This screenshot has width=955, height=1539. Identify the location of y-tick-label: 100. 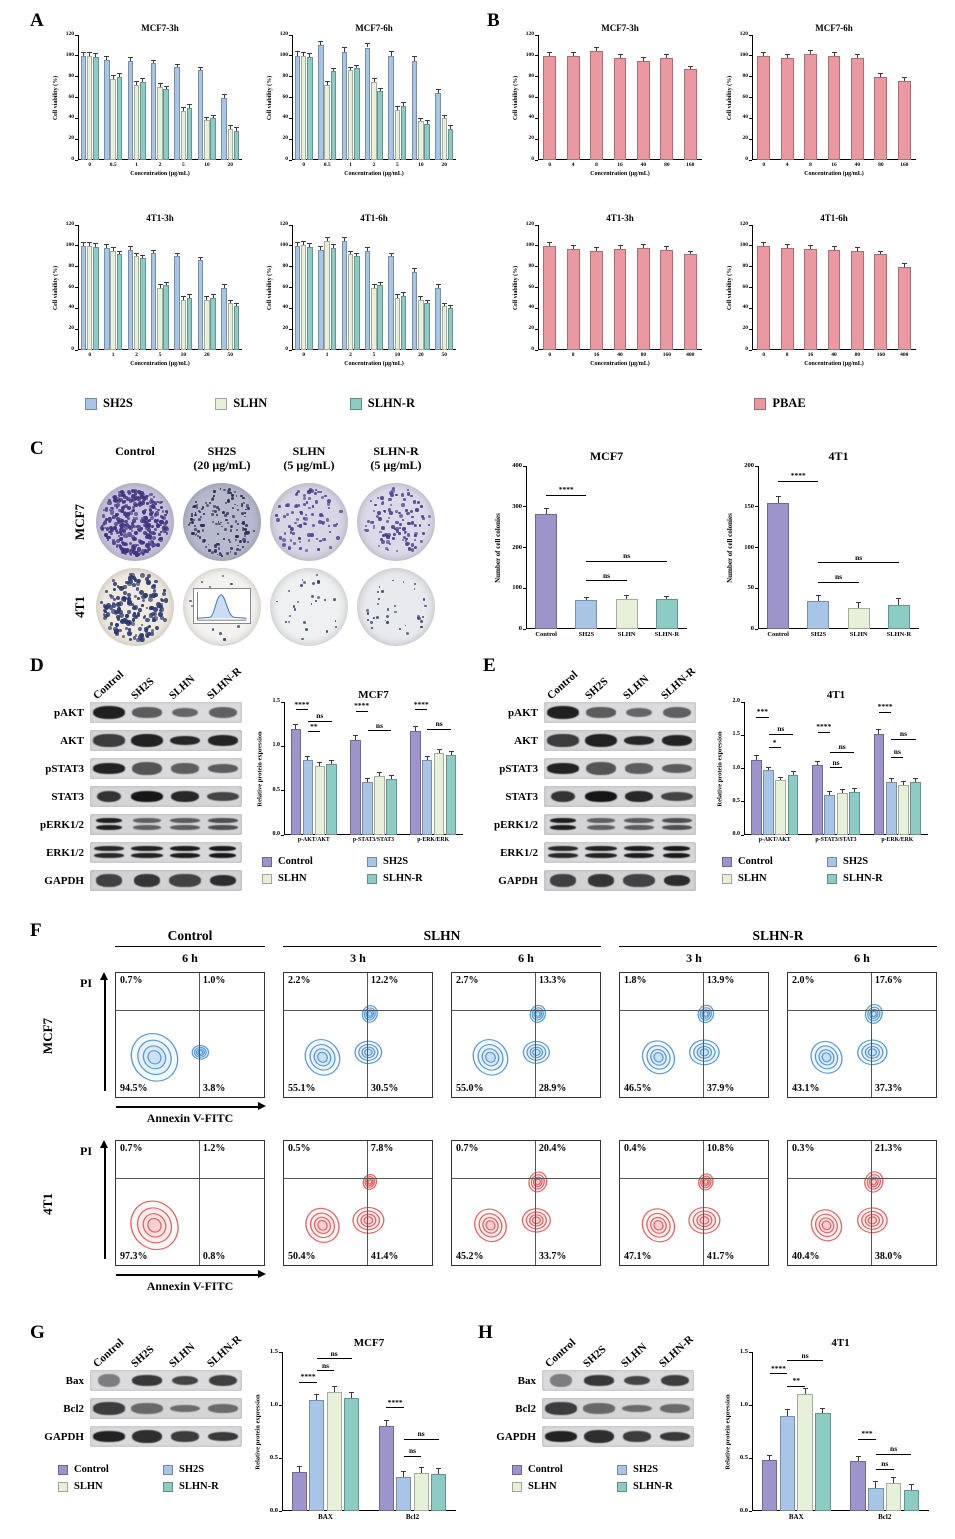
(743, 54).